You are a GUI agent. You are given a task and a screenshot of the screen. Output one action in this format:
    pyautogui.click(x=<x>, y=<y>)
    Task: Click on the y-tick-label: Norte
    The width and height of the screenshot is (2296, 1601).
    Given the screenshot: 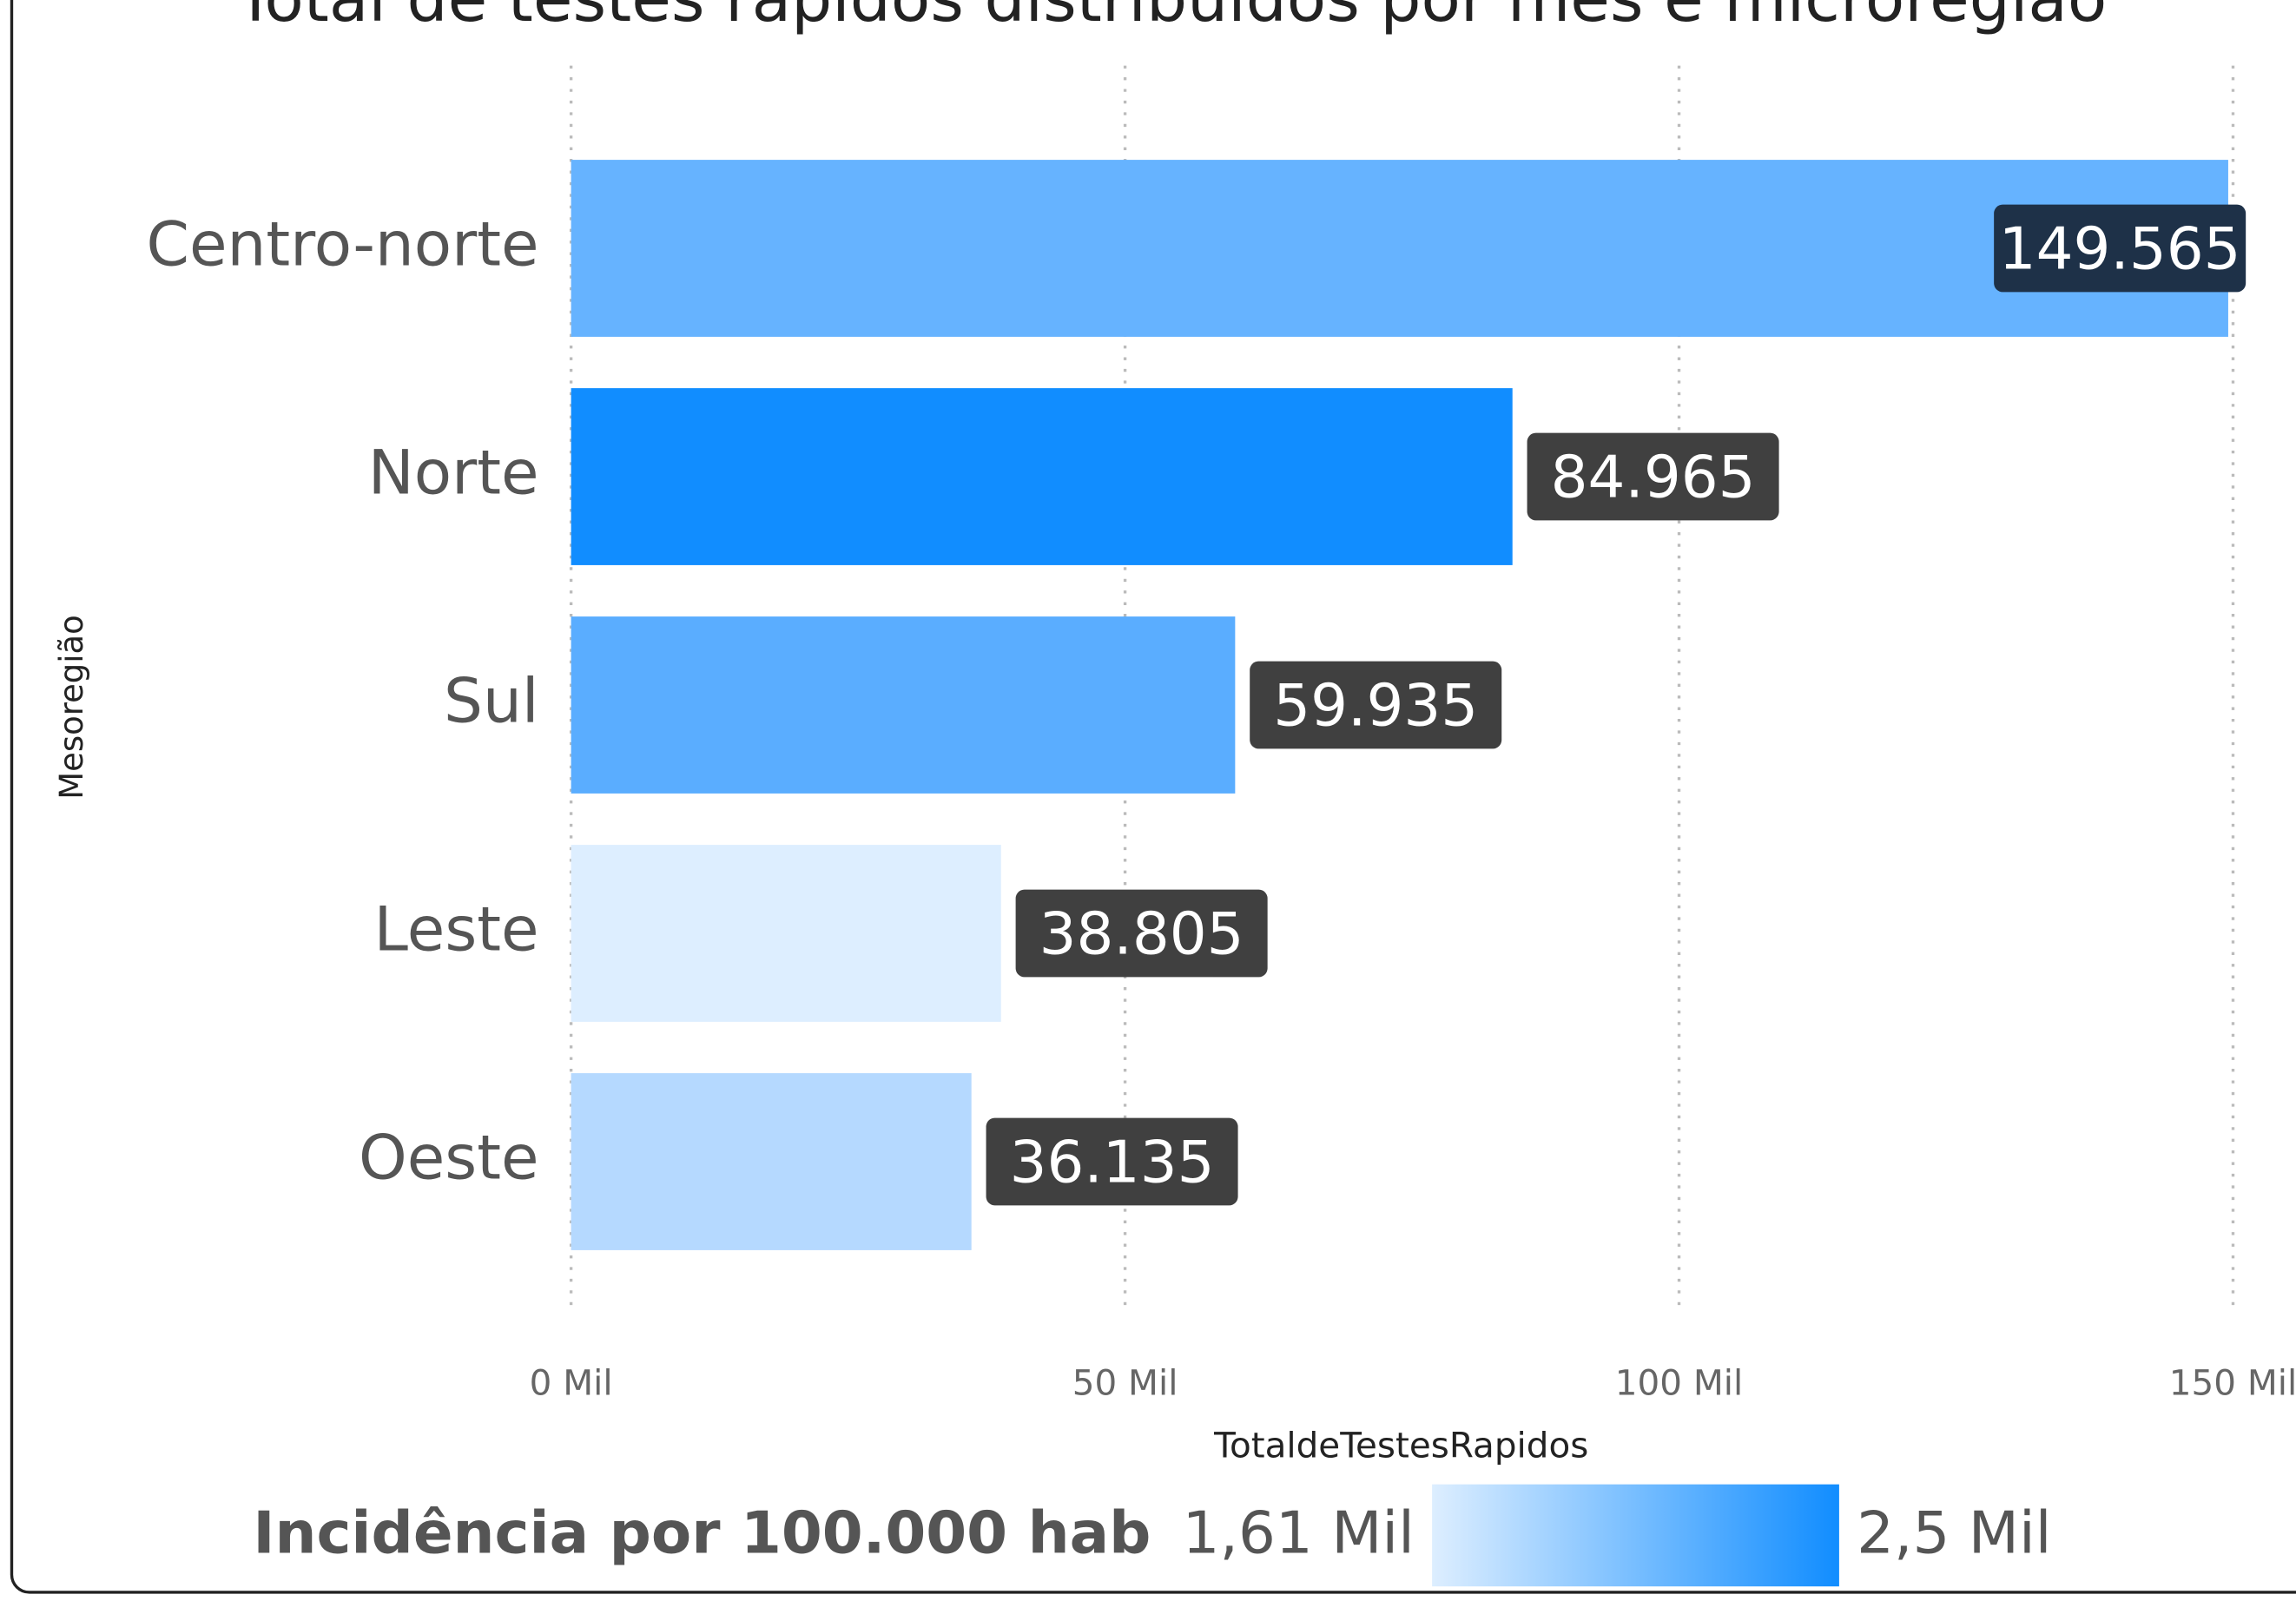 What is the action you would take?
    pyautogui.click(x=453, y=473)
    